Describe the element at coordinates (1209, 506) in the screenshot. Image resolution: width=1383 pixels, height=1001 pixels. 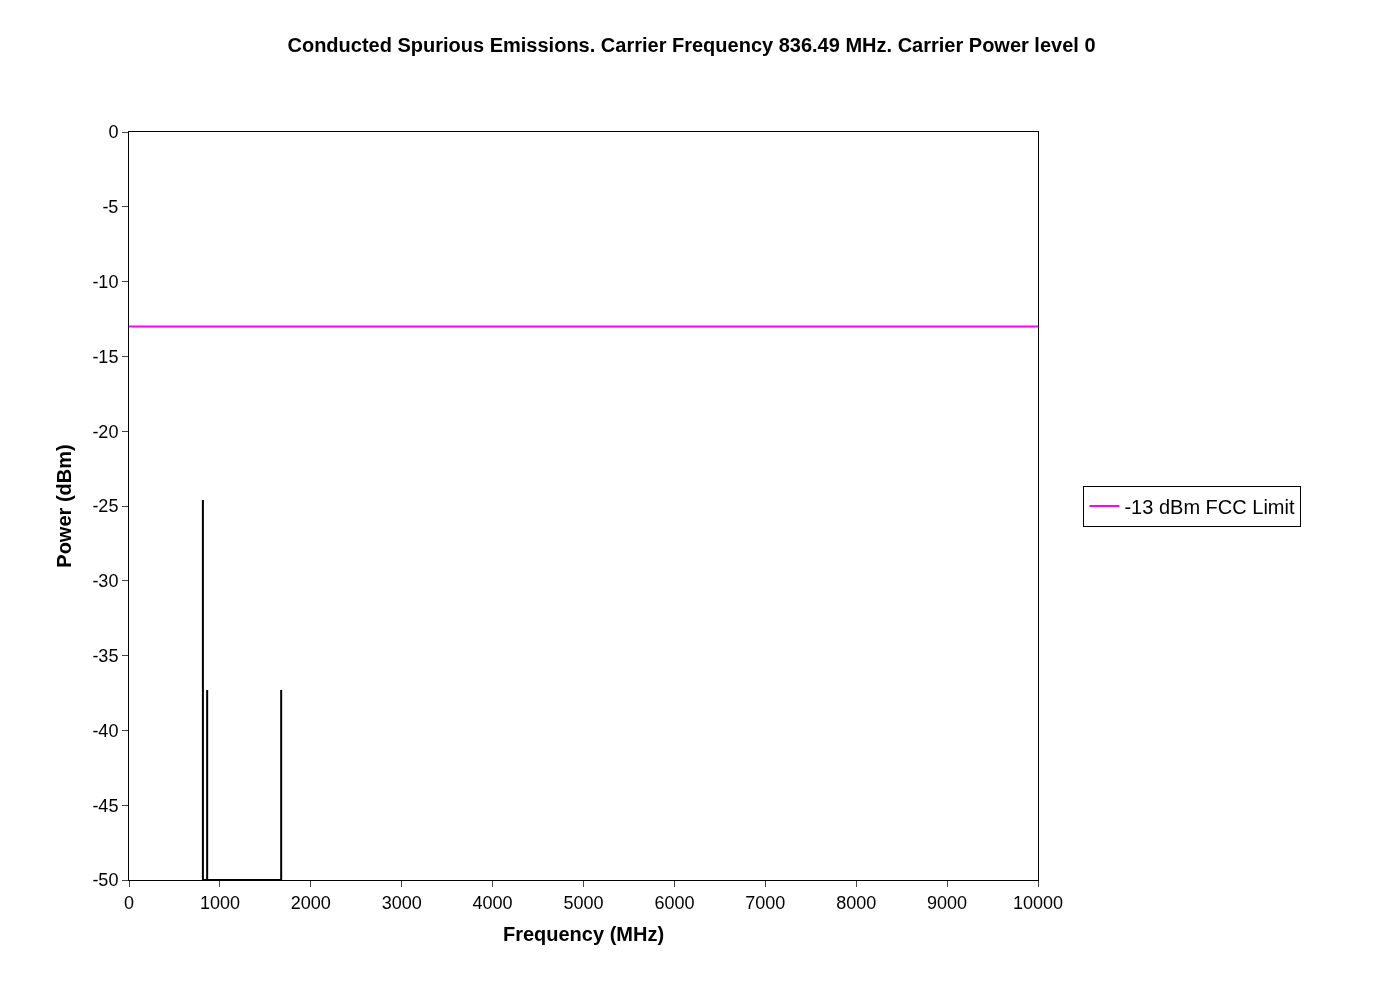
I see `legend-label: -13 dBm FCC Limit` at that location.